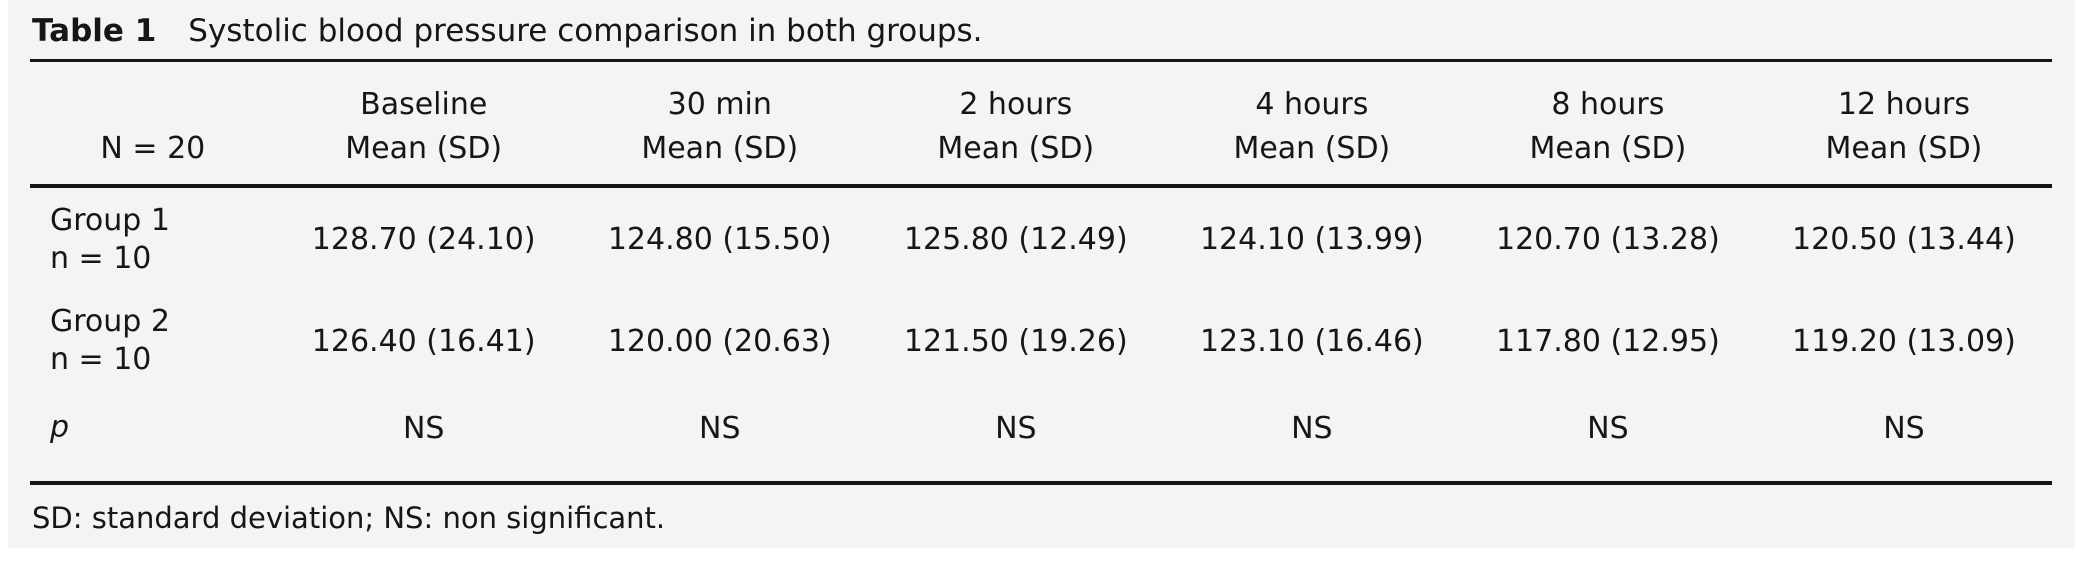  Describe the element at coordinates (1904, 341) in the screenshot. I see `cell-group2-12hours: 119.20 (13.09)` at that location.